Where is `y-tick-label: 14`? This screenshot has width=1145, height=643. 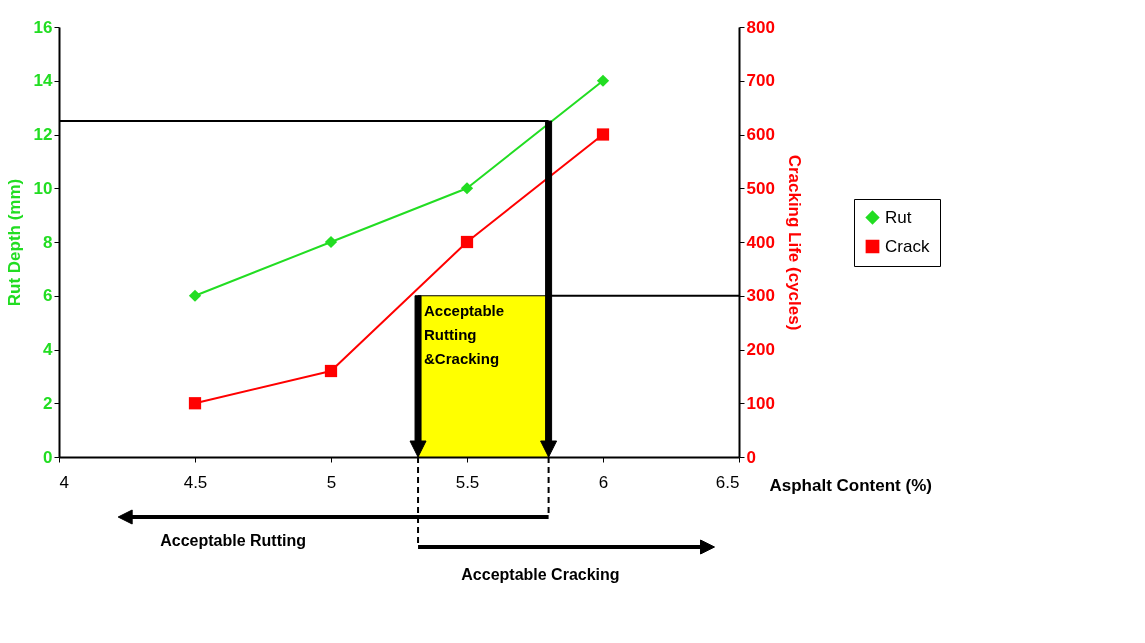
y-tick-label: 14 is located at coordinates (43, 81).